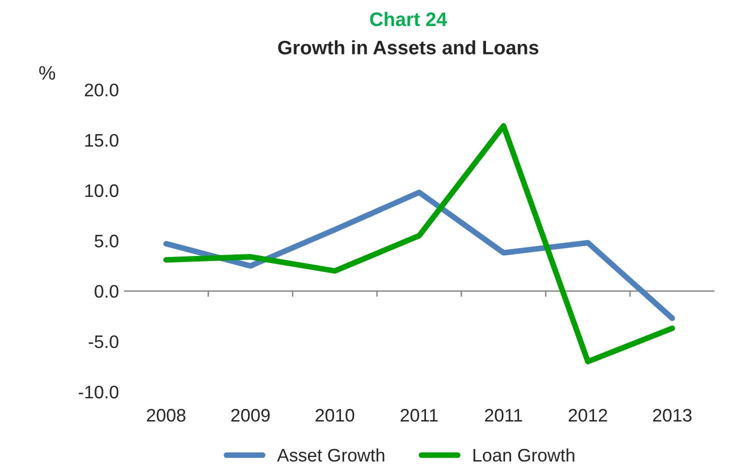  What do you see at coordinates (166, 415) in the screenshot?
I see `x-tick-label: 2008` at bounding box center [166, 415].